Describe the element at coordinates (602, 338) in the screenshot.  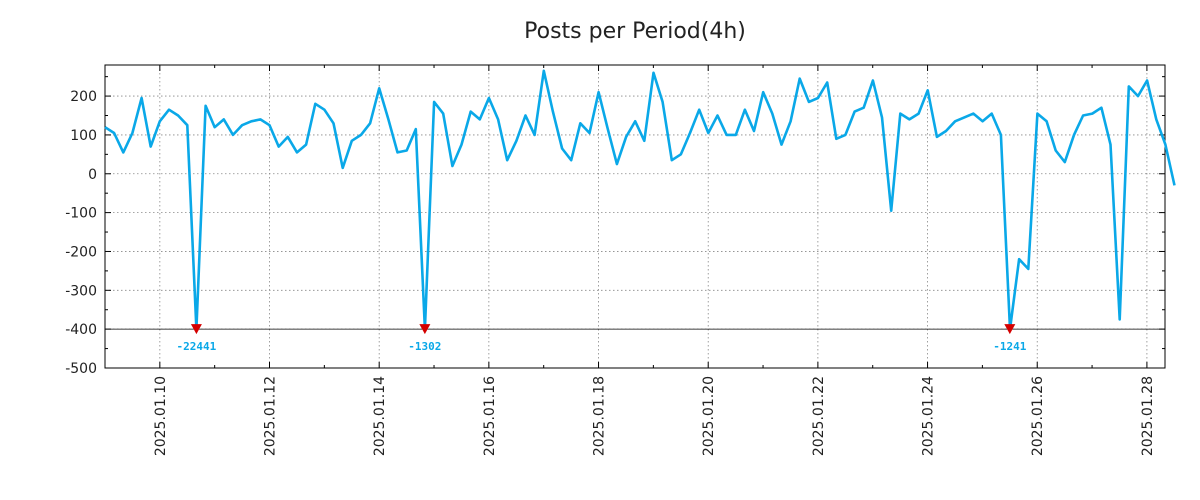
I see `annotation-layer: -22441 -1302 -1241` at that location.